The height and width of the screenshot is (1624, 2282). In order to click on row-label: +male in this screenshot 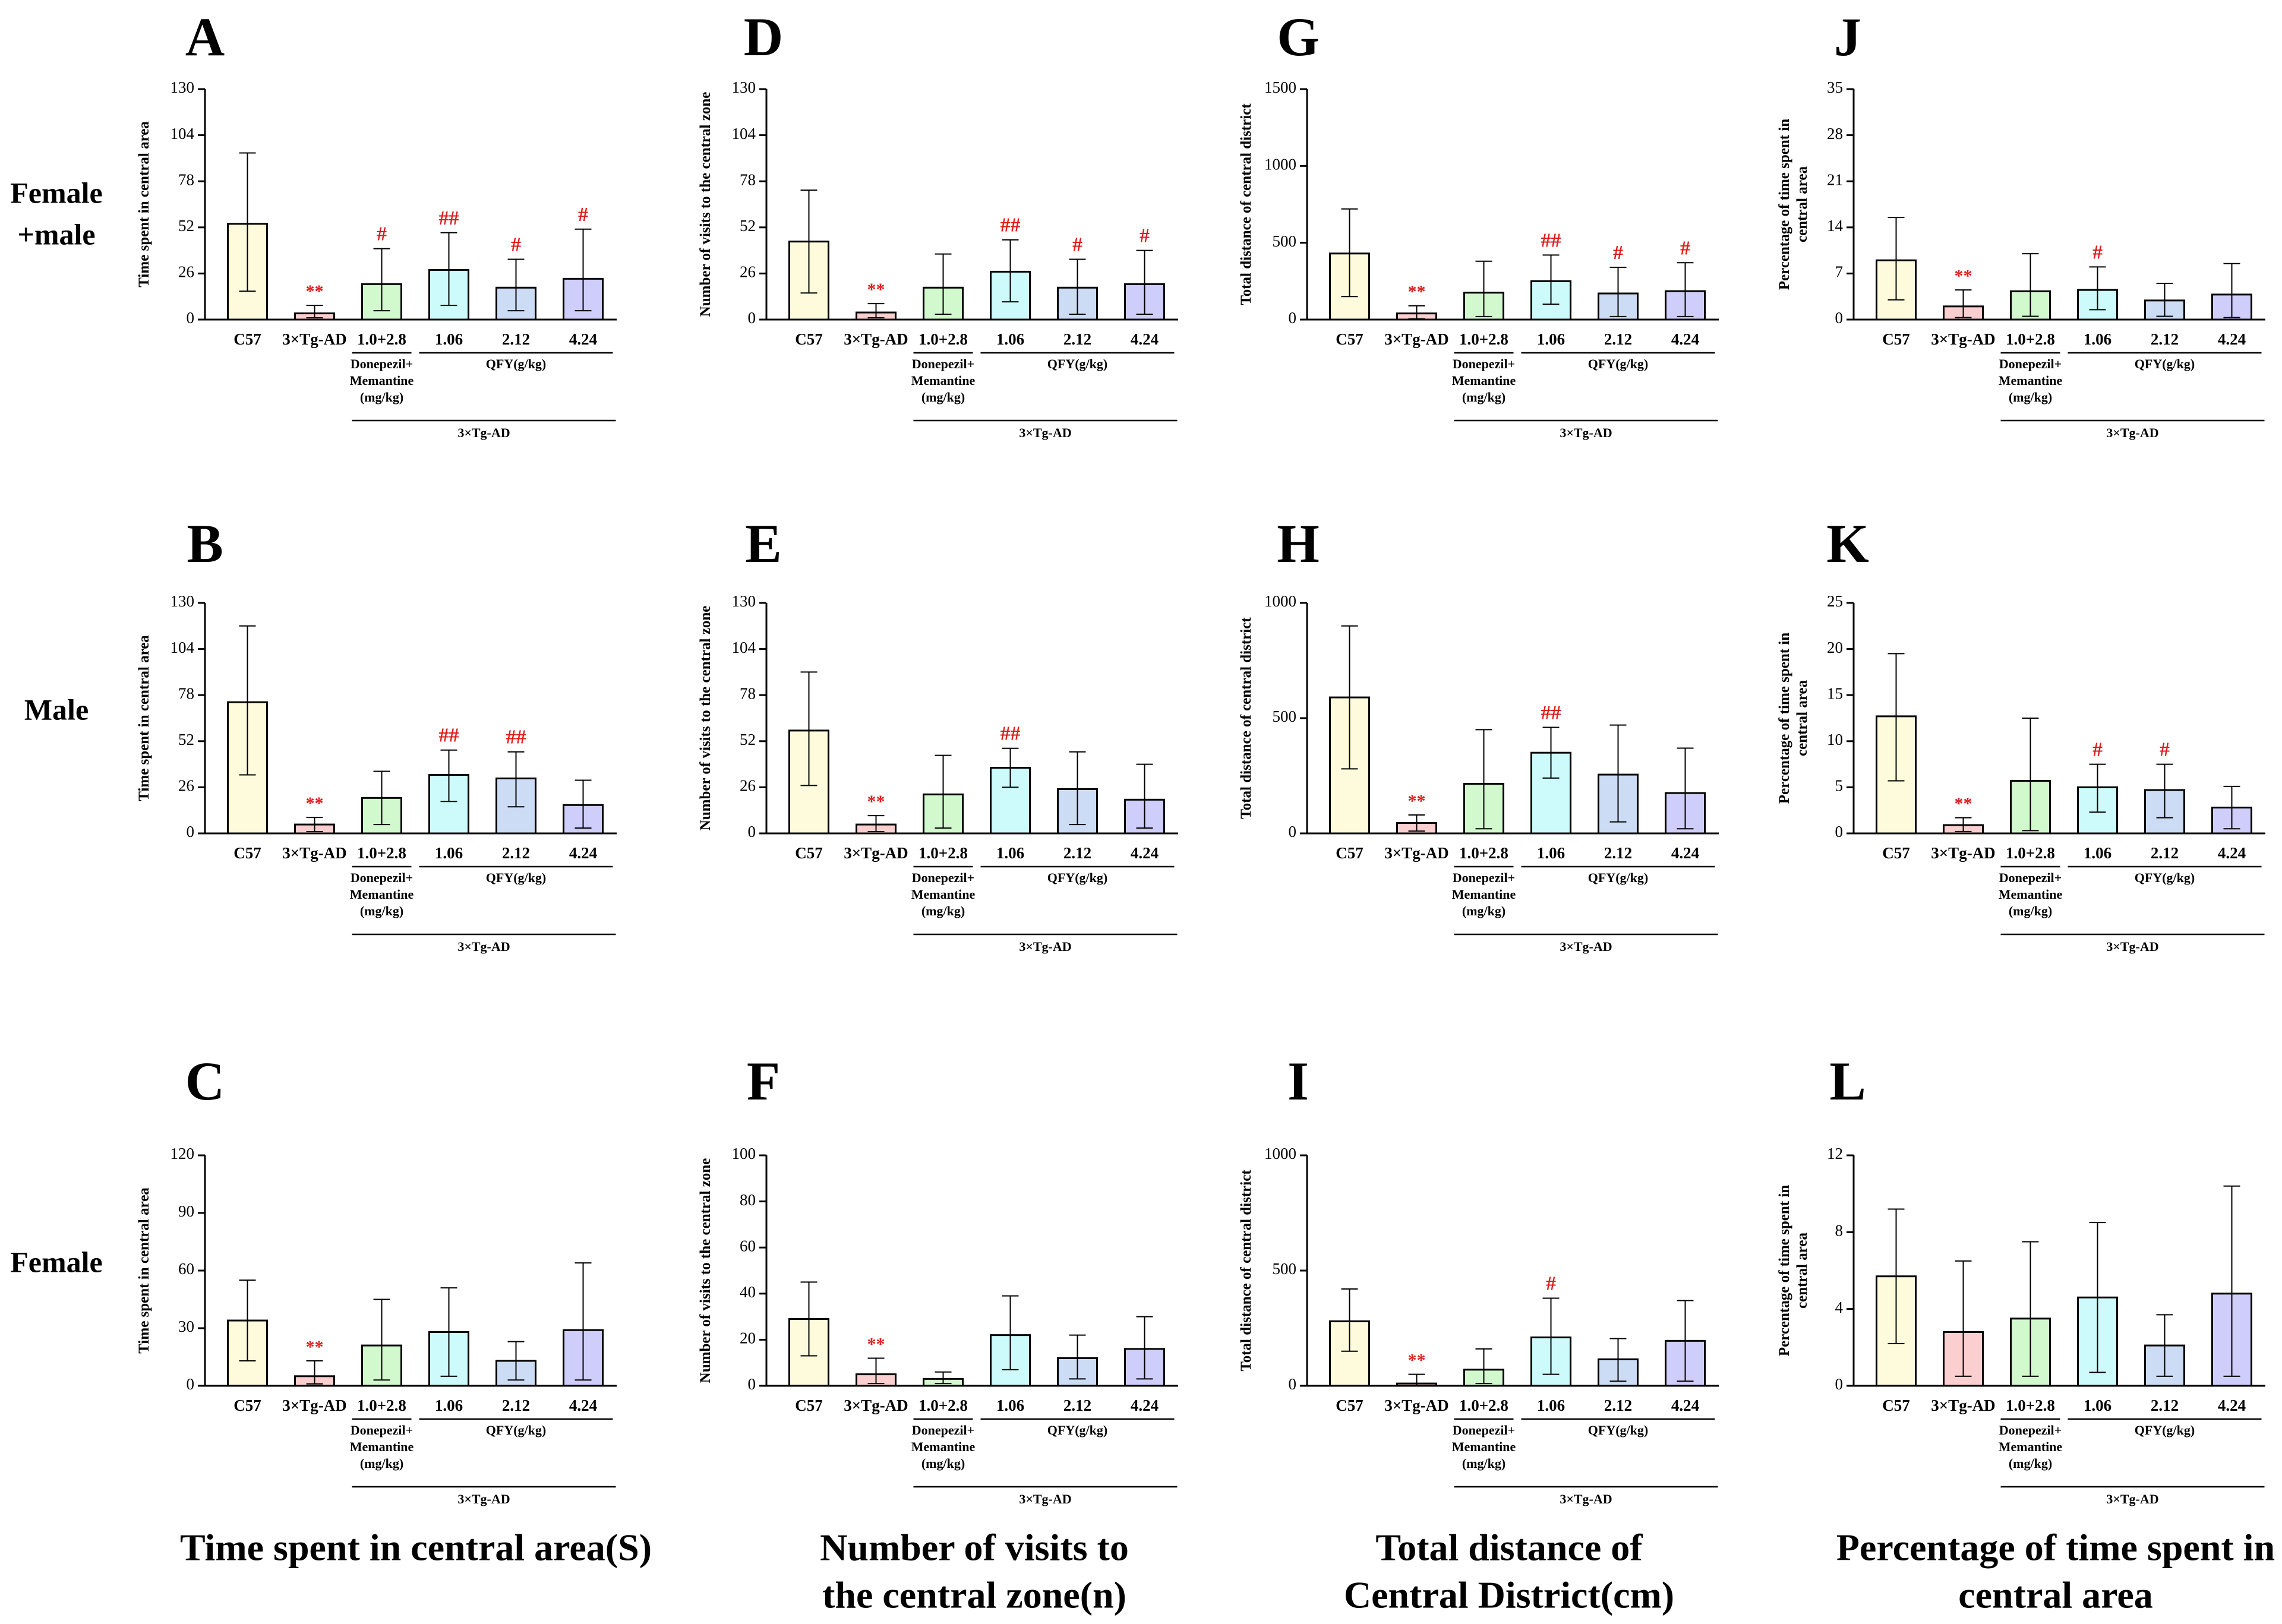, I will do `click(56, 234)`.